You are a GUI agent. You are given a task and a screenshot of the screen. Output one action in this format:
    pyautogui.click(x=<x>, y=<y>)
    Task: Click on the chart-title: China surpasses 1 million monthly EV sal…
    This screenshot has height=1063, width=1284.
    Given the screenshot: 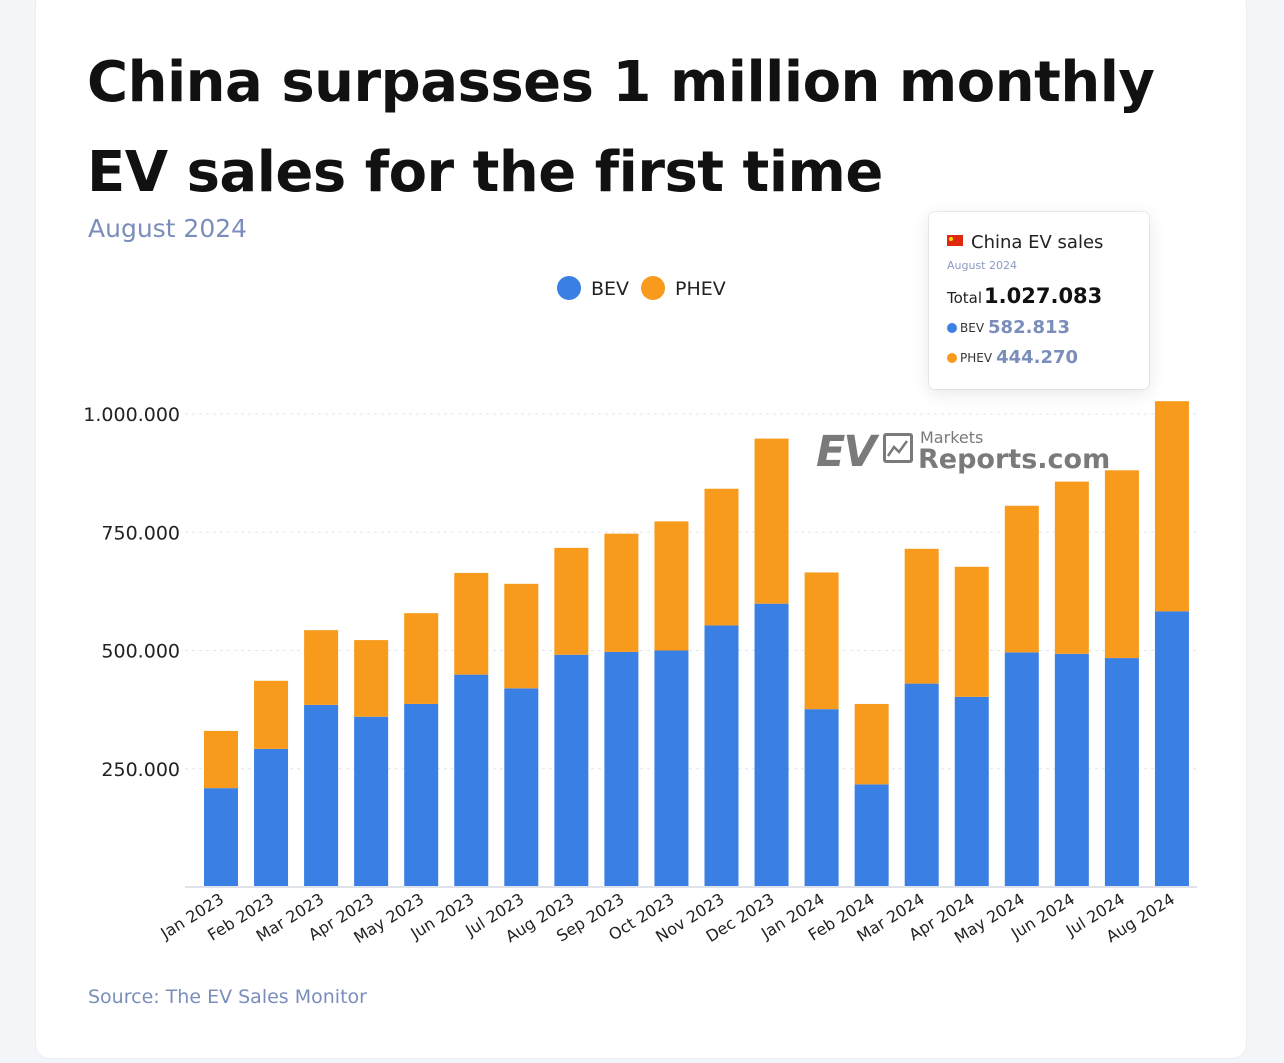 What is the action you would take?
    pyautogui.click(x=621, y=127)
    